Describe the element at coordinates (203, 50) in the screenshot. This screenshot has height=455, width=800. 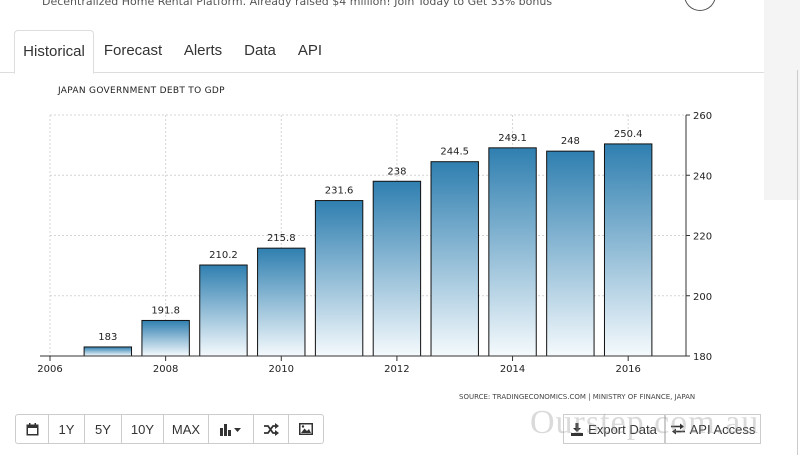
I see `tab-alerts: Alerts` at that location.